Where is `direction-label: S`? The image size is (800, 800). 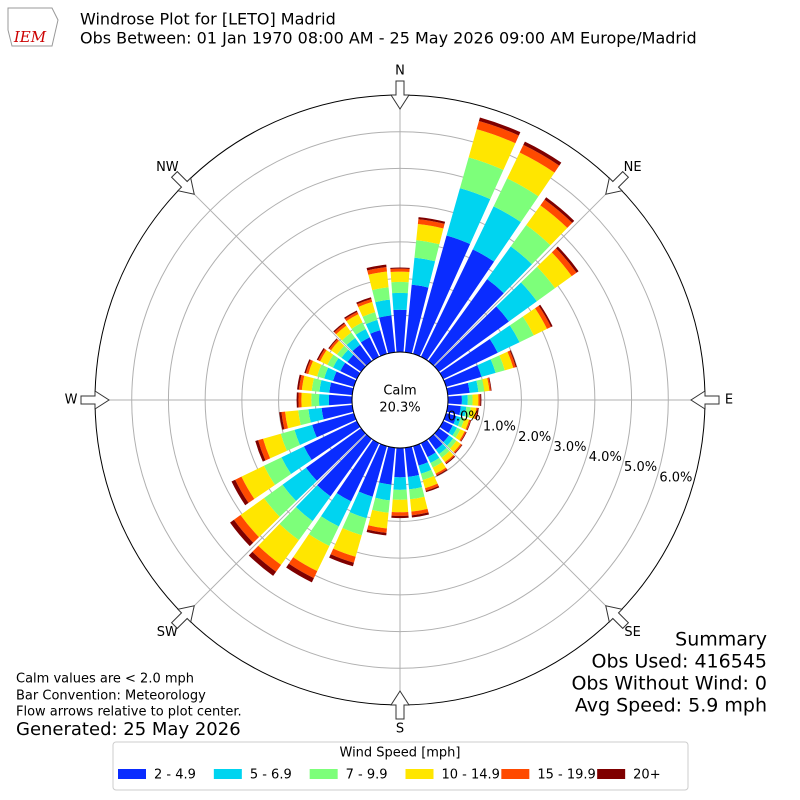
direction-label: S is located at coordinates (400, 729).